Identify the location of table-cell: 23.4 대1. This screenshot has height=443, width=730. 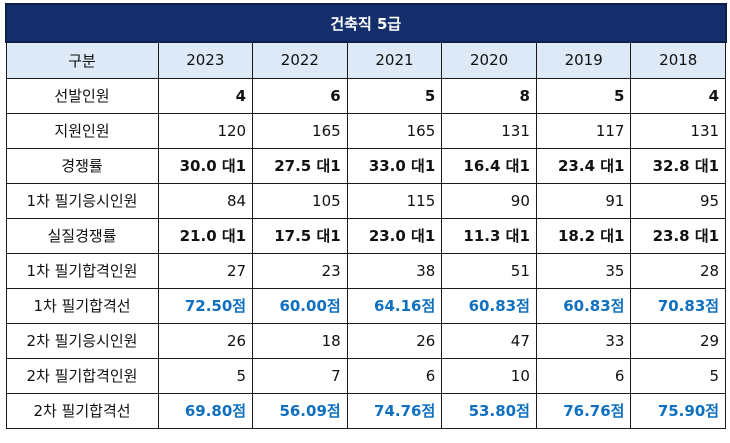
(583, 165).